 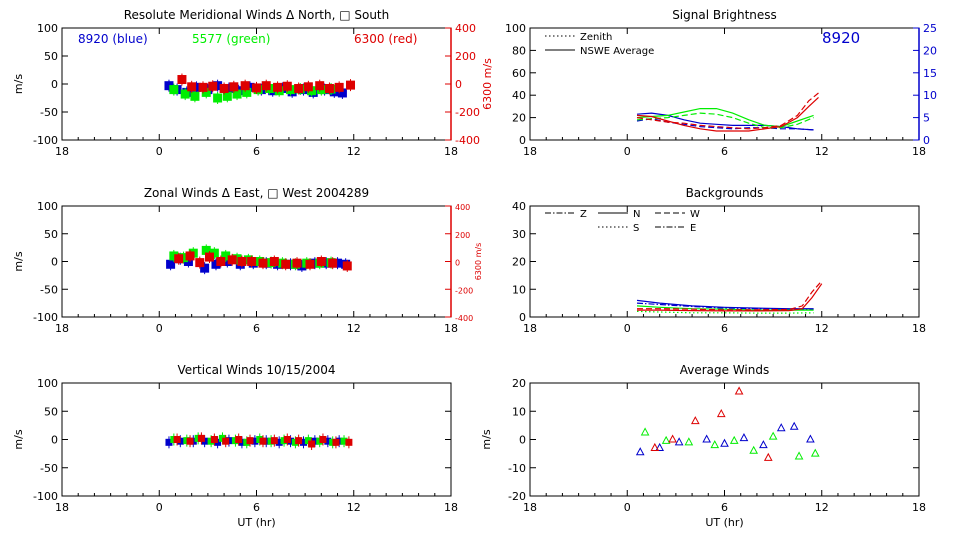 I want to click on backgrounds-series-red-dashed, so click(x=730, y=295).